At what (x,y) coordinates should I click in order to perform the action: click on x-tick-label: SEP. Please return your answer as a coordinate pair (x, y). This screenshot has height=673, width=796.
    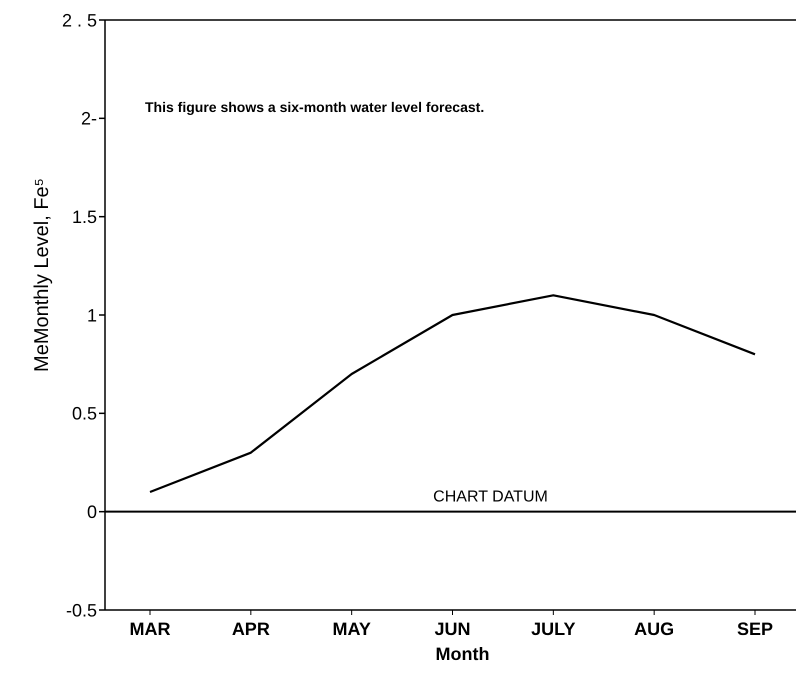
    Looking at the image, I should click on (755, 629).